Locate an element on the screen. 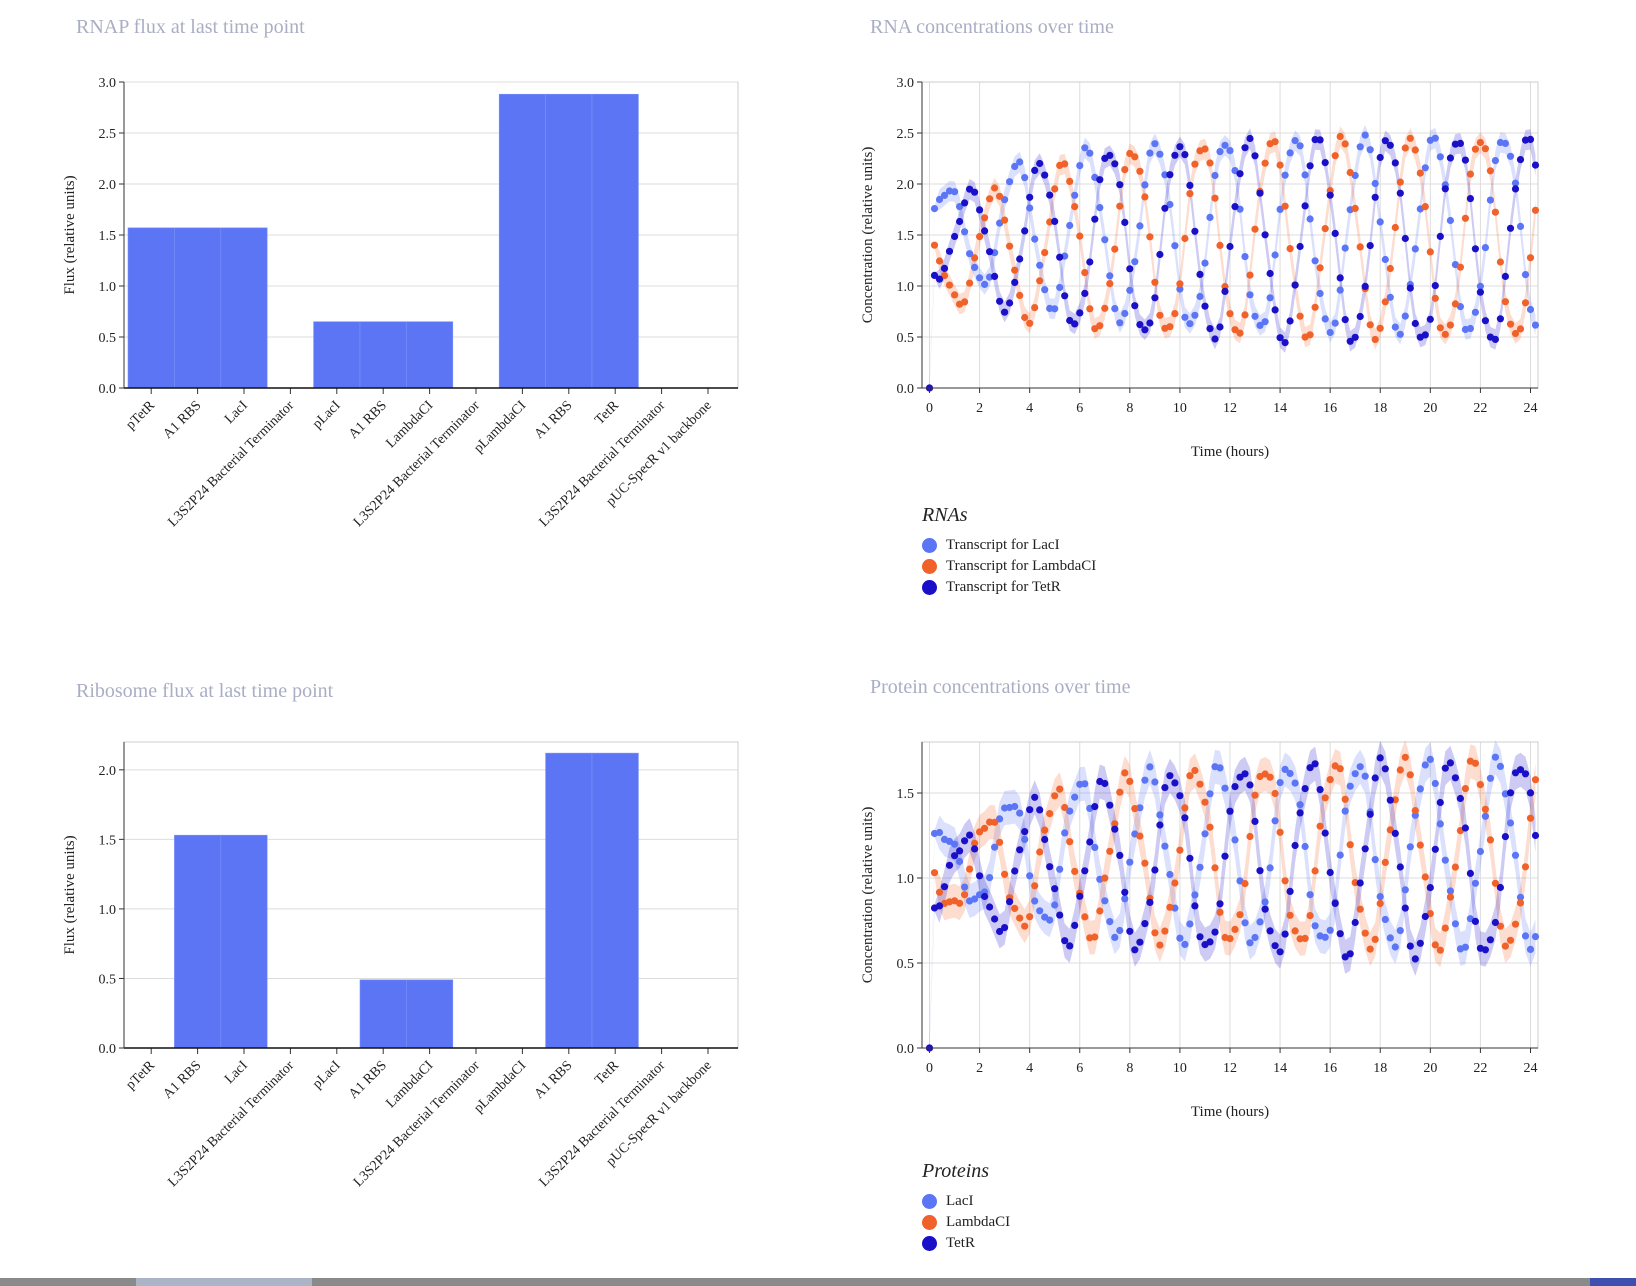 The width and height of the screenshot is (1636, 1286). legend-item-laci: LacI is located at coordinates (966, 1201).